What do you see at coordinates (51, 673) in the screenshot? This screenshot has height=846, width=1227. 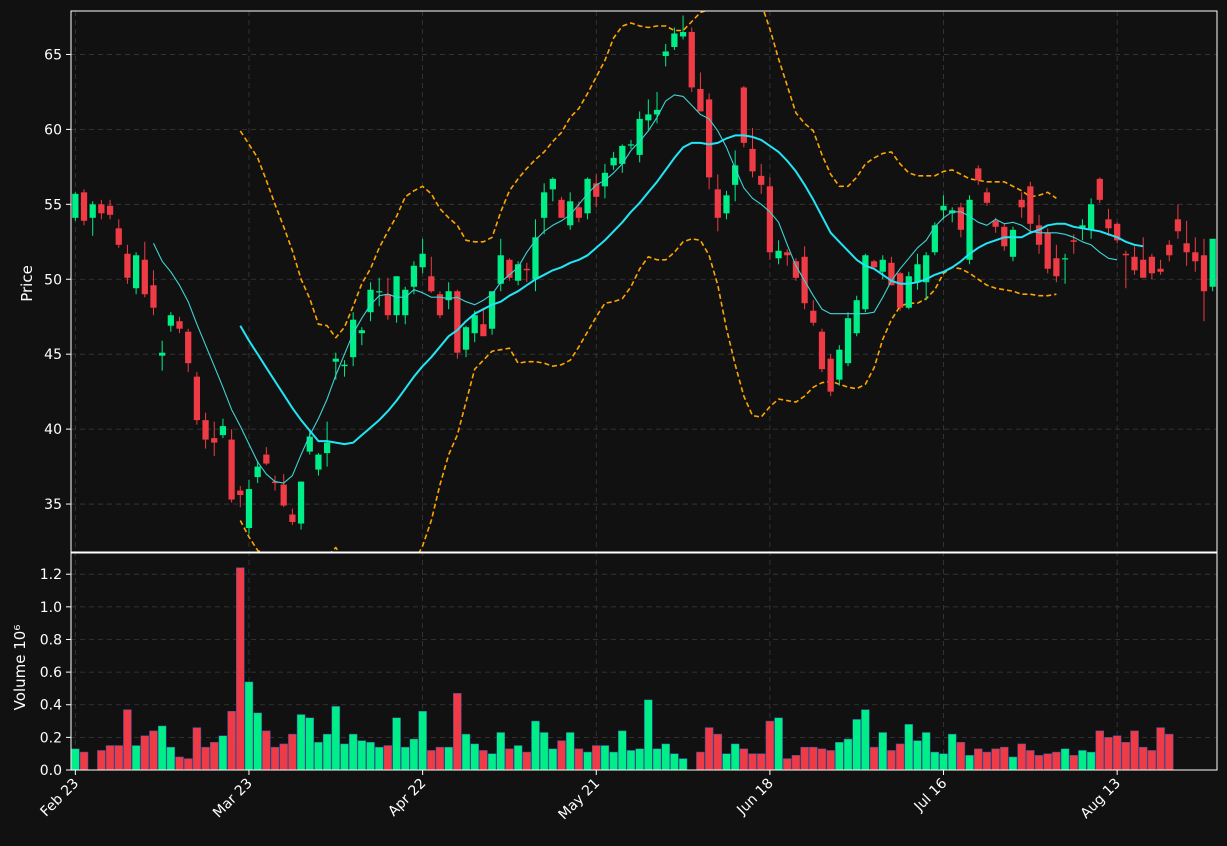 I see `volume-tick-label: 0.6` at bounding box center [51, 673].